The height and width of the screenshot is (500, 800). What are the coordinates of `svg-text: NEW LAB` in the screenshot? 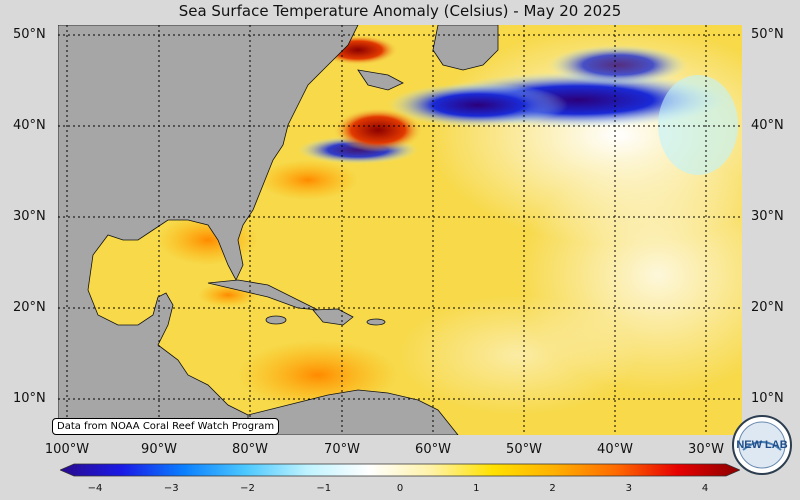 It's located at (761, 445).